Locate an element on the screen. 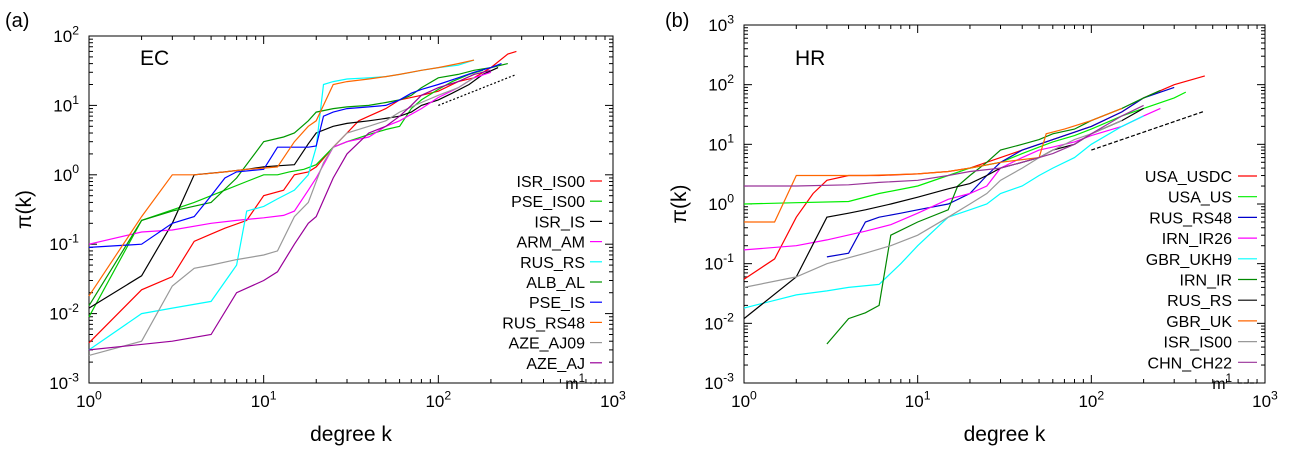 This screenshot has width=1298, height=453. y-tick-label: 10³ is located at coordinates (721, 23).